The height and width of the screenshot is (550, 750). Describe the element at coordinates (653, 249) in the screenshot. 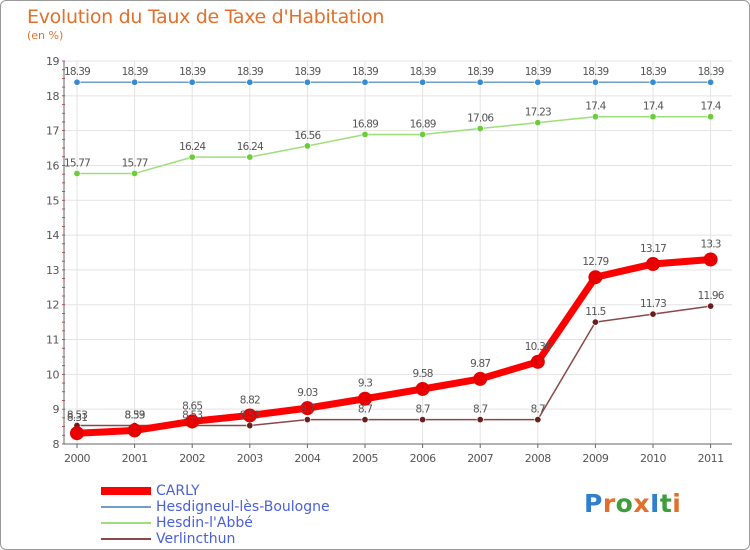

I see `data-label: 13.17` at that location.